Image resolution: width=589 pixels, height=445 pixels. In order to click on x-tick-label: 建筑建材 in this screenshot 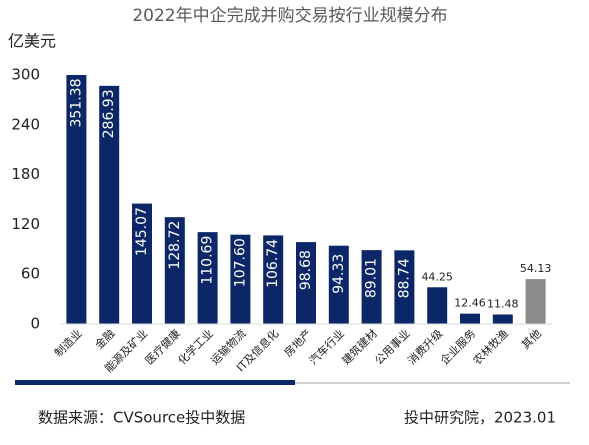, I will do `click(359, 346)`.